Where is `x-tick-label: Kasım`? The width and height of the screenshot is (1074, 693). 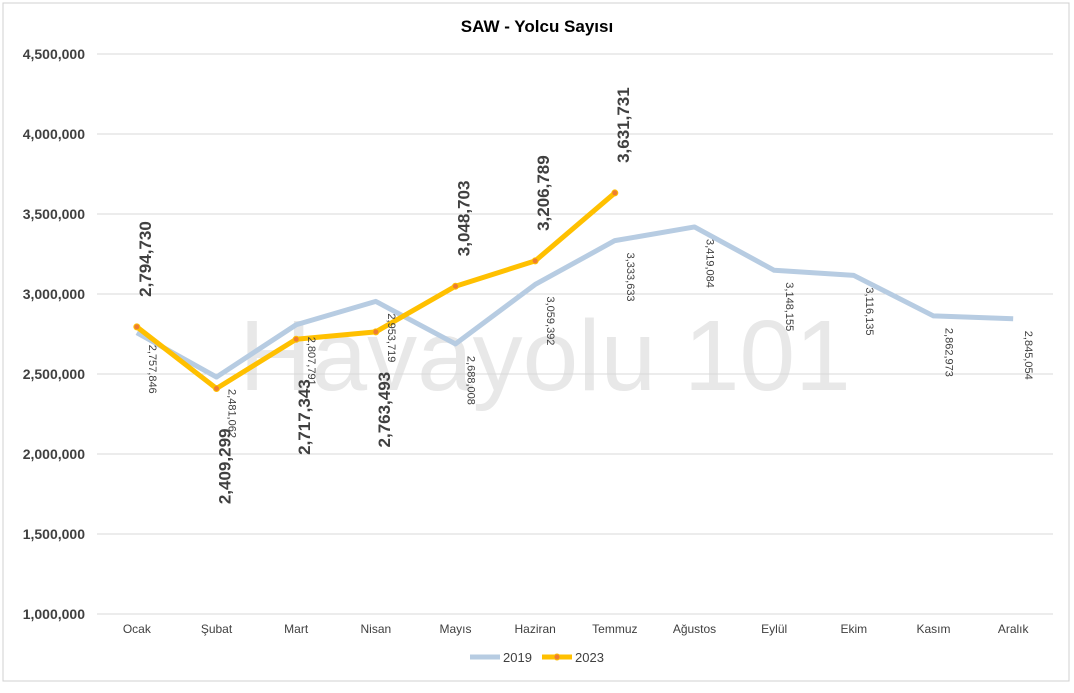
x-tick-label: Kasım is located at coordinates (933, 629).